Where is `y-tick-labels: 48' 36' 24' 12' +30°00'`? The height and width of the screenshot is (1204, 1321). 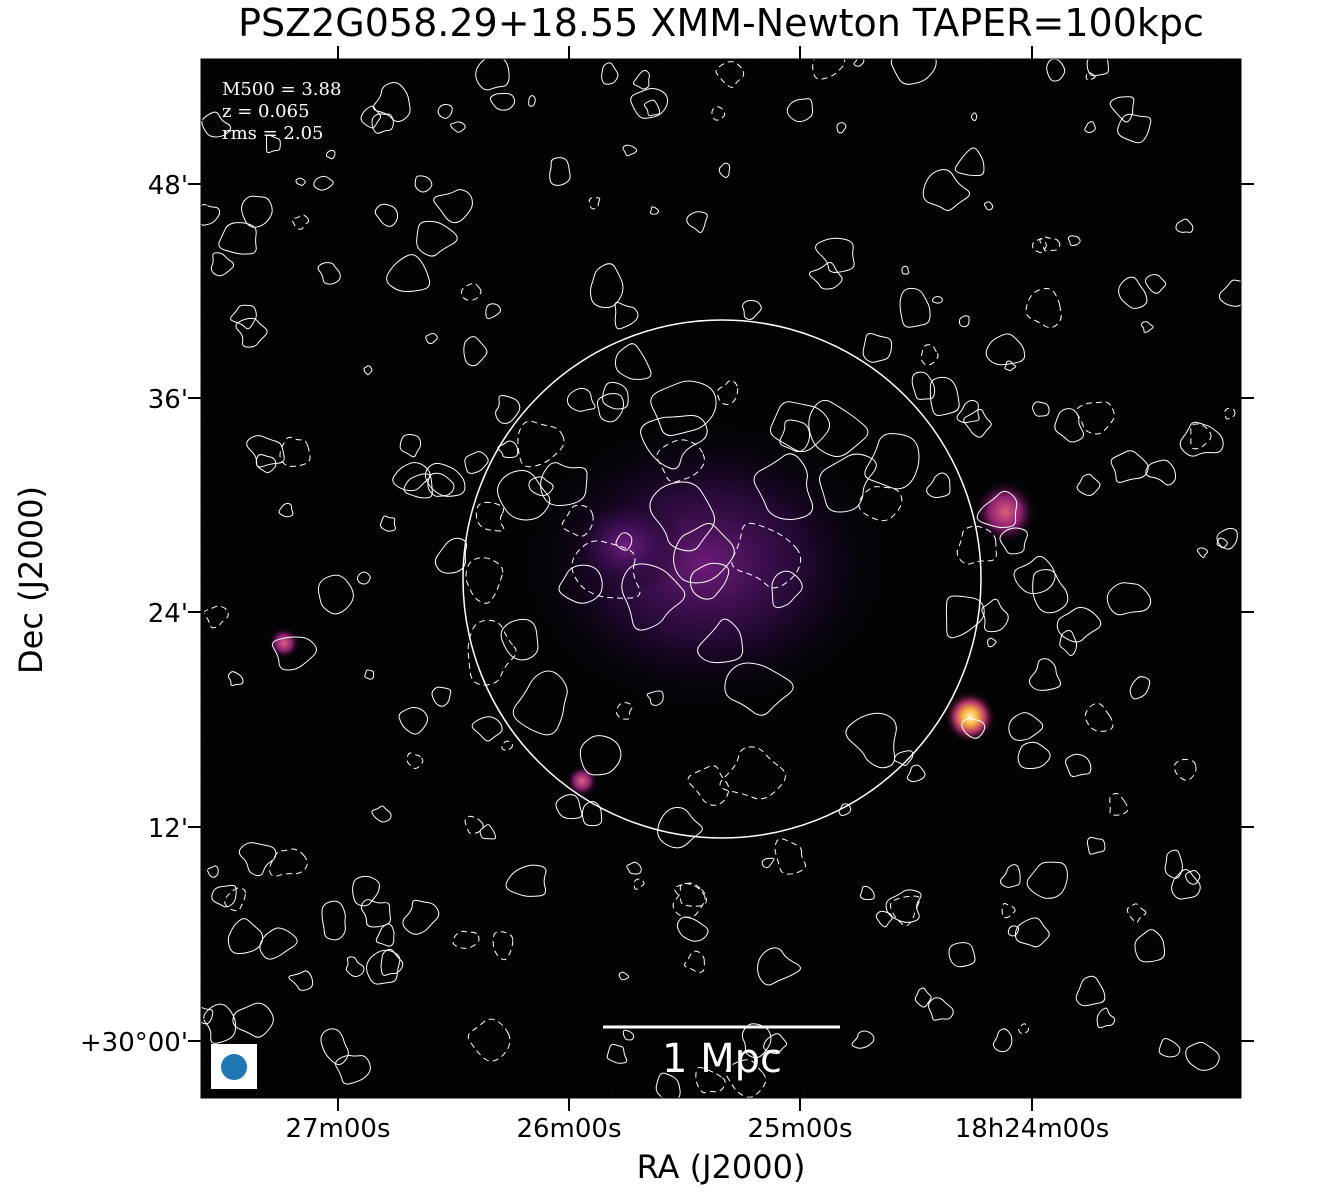 y-tick-labels: 48' 36' 24' 12' +30°00' is located at coordinates (134, 614).